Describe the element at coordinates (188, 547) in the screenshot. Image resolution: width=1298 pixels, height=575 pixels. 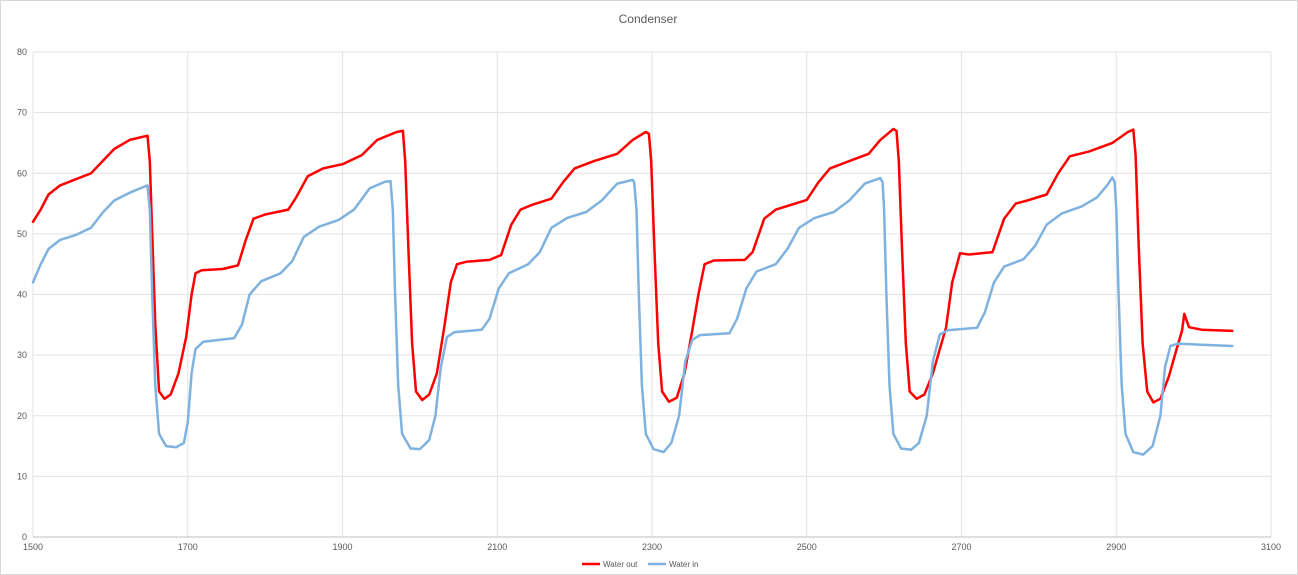
I see `x-tick-label: 1700` at that location.